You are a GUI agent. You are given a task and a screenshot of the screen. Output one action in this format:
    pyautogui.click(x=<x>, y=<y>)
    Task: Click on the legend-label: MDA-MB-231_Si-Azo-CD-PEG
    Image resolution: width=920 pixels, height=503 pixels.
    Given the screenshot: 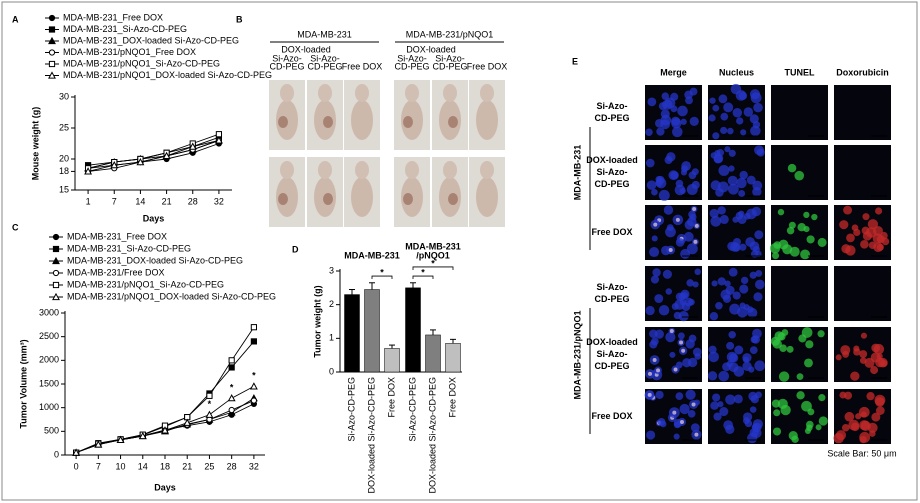 What is the action you would take?
    pyautogui.click(x=125, y=29)
    